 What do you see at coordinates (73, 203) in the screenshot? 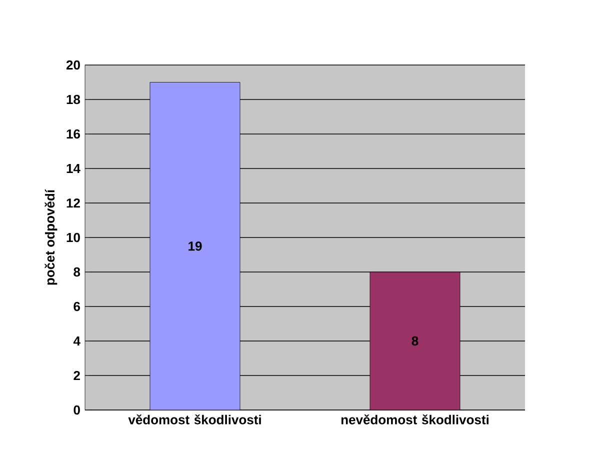
I see `y-tick-label: 12` at bounding box center [73, 203].